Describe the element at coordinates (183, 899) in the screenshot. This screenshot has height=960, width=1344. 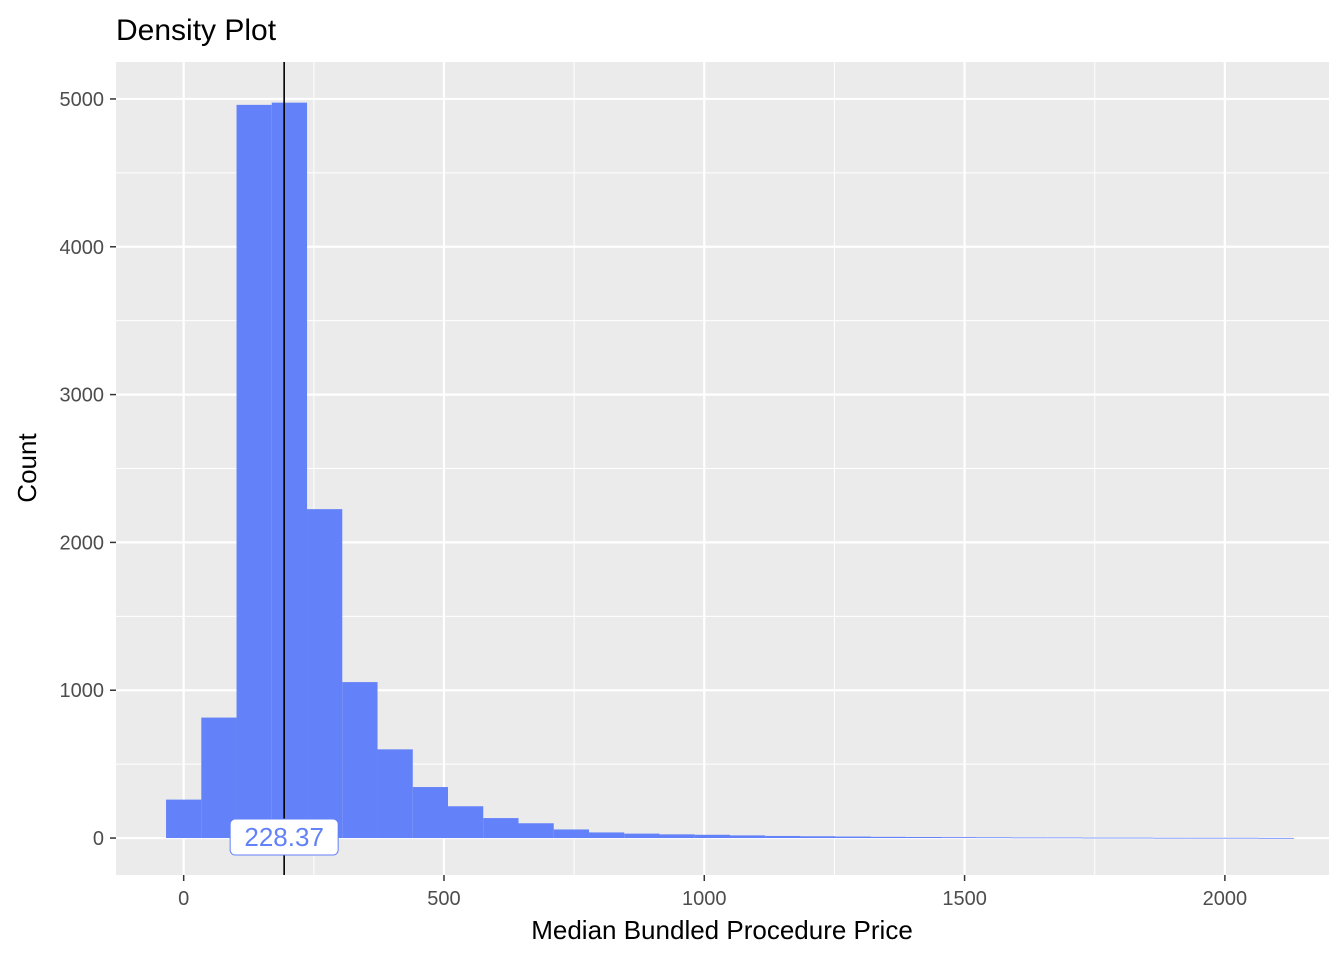
I see `x-tick-label: 0` at that location.